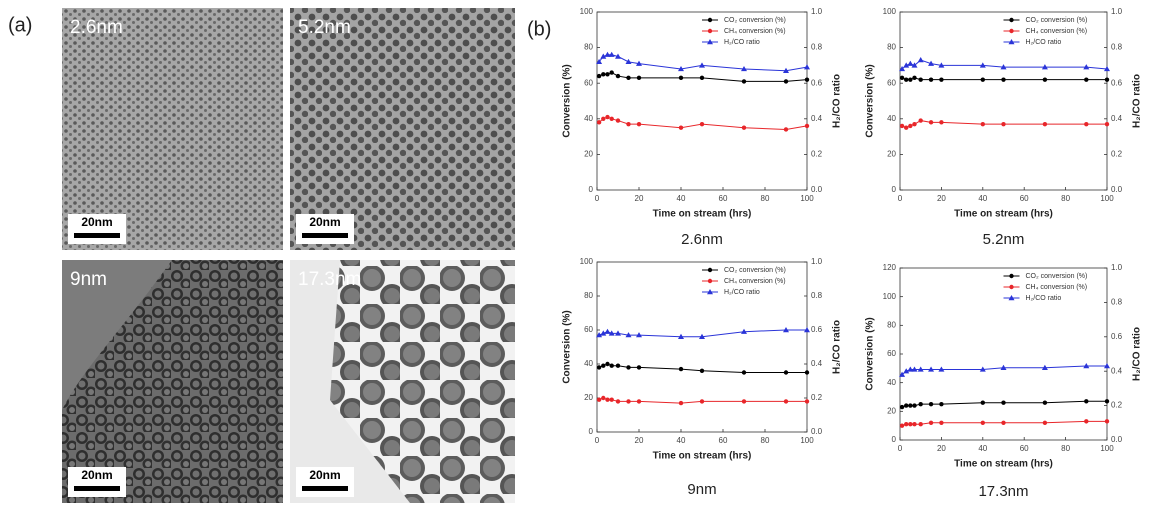 The image size is (1168, 511). I want to click on size-label: 17.3nm, so click(329, 279).